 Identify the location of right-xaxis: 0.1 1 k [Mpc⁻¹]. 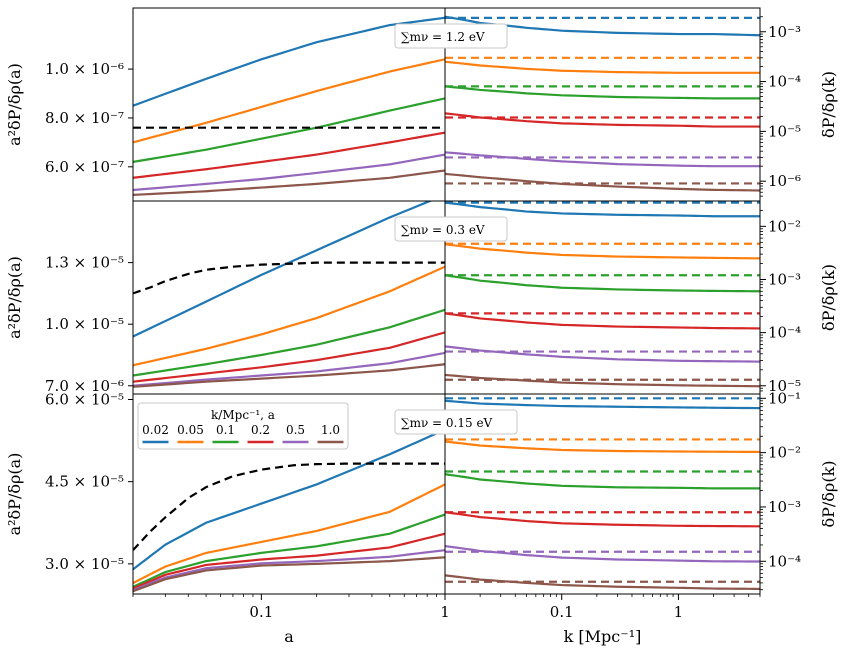
(602, 620).